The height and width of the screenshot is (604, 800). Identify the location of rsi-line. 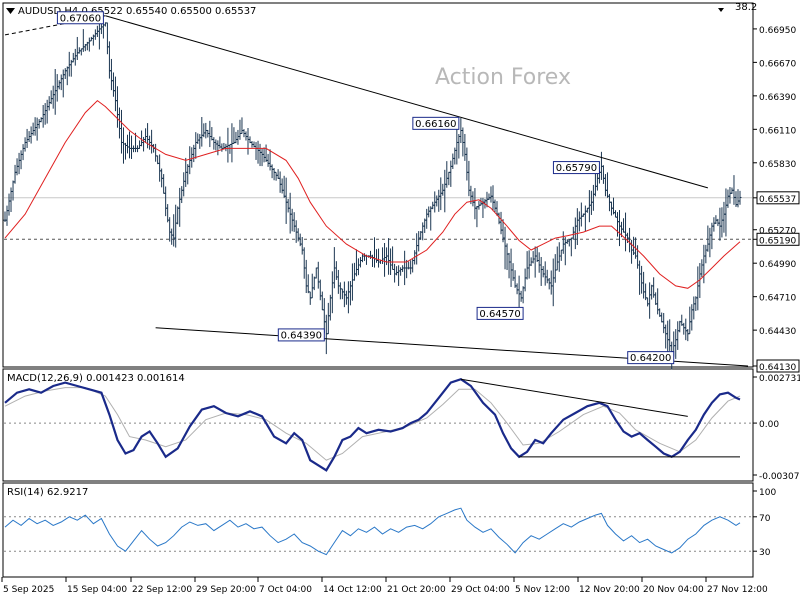
(372, 531).